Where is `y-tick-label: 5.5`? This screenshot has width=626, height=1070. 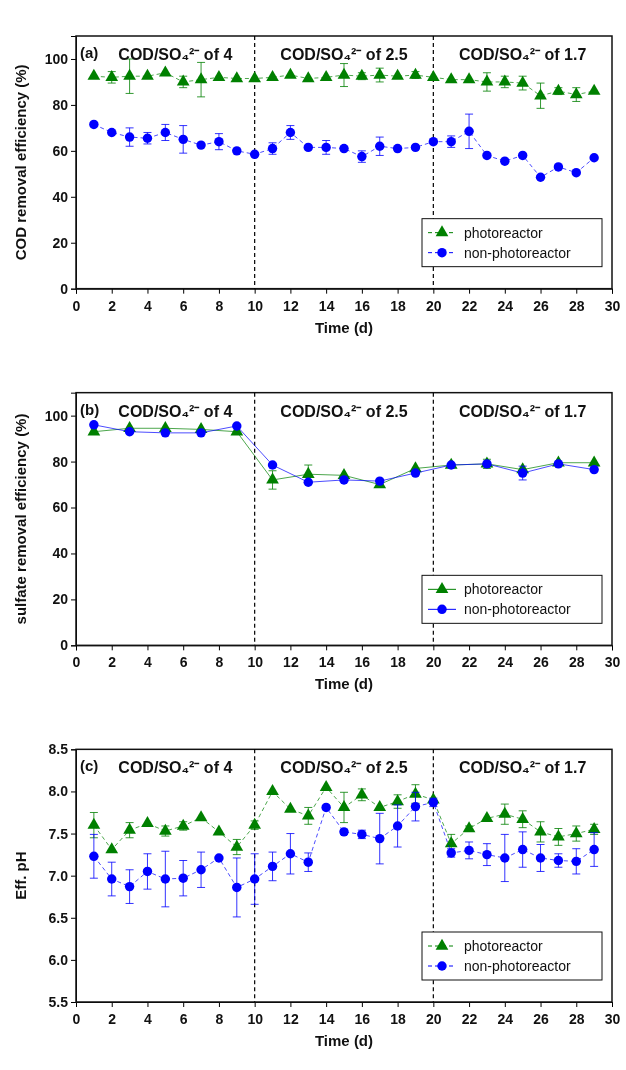 y-tick-label: 5.5 is located at coordinates (58, 1001).